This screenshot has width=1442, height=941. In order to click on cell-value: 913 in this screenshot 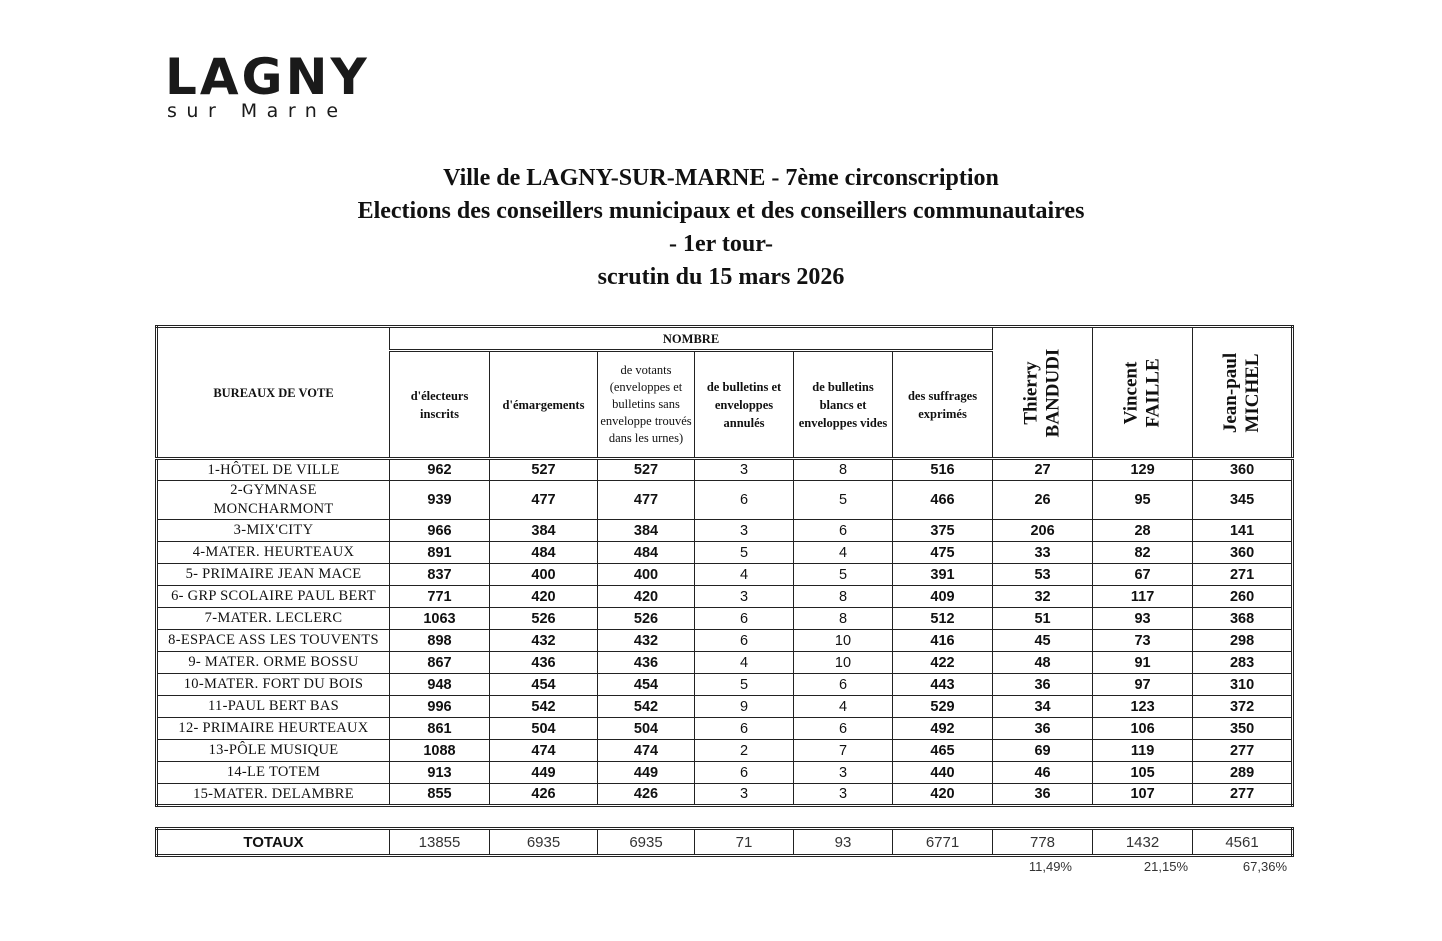, I will do `click(439, 772)`.